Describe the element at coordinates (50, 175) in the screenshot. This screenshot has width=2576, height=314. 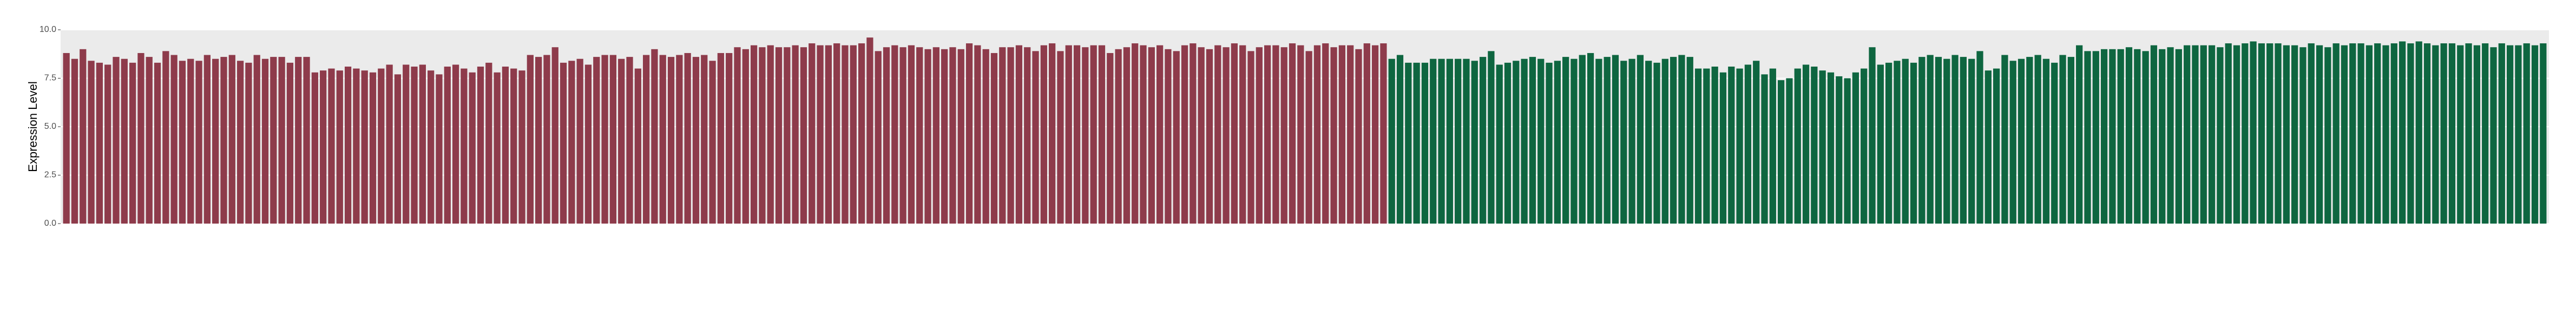
I see `y-tick-label: 2.5` at that location.